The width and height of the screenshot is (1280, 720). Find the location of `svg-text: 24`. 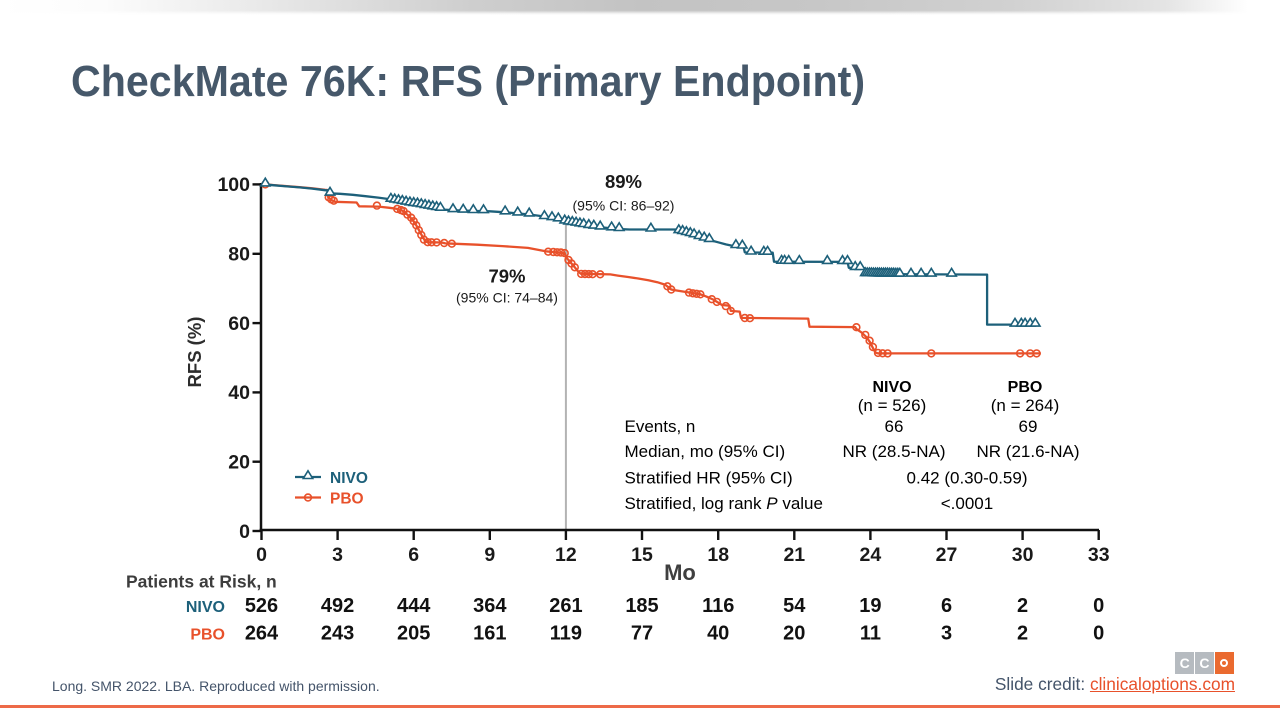

svg-text: 24 is located at coordinates (871, 555).